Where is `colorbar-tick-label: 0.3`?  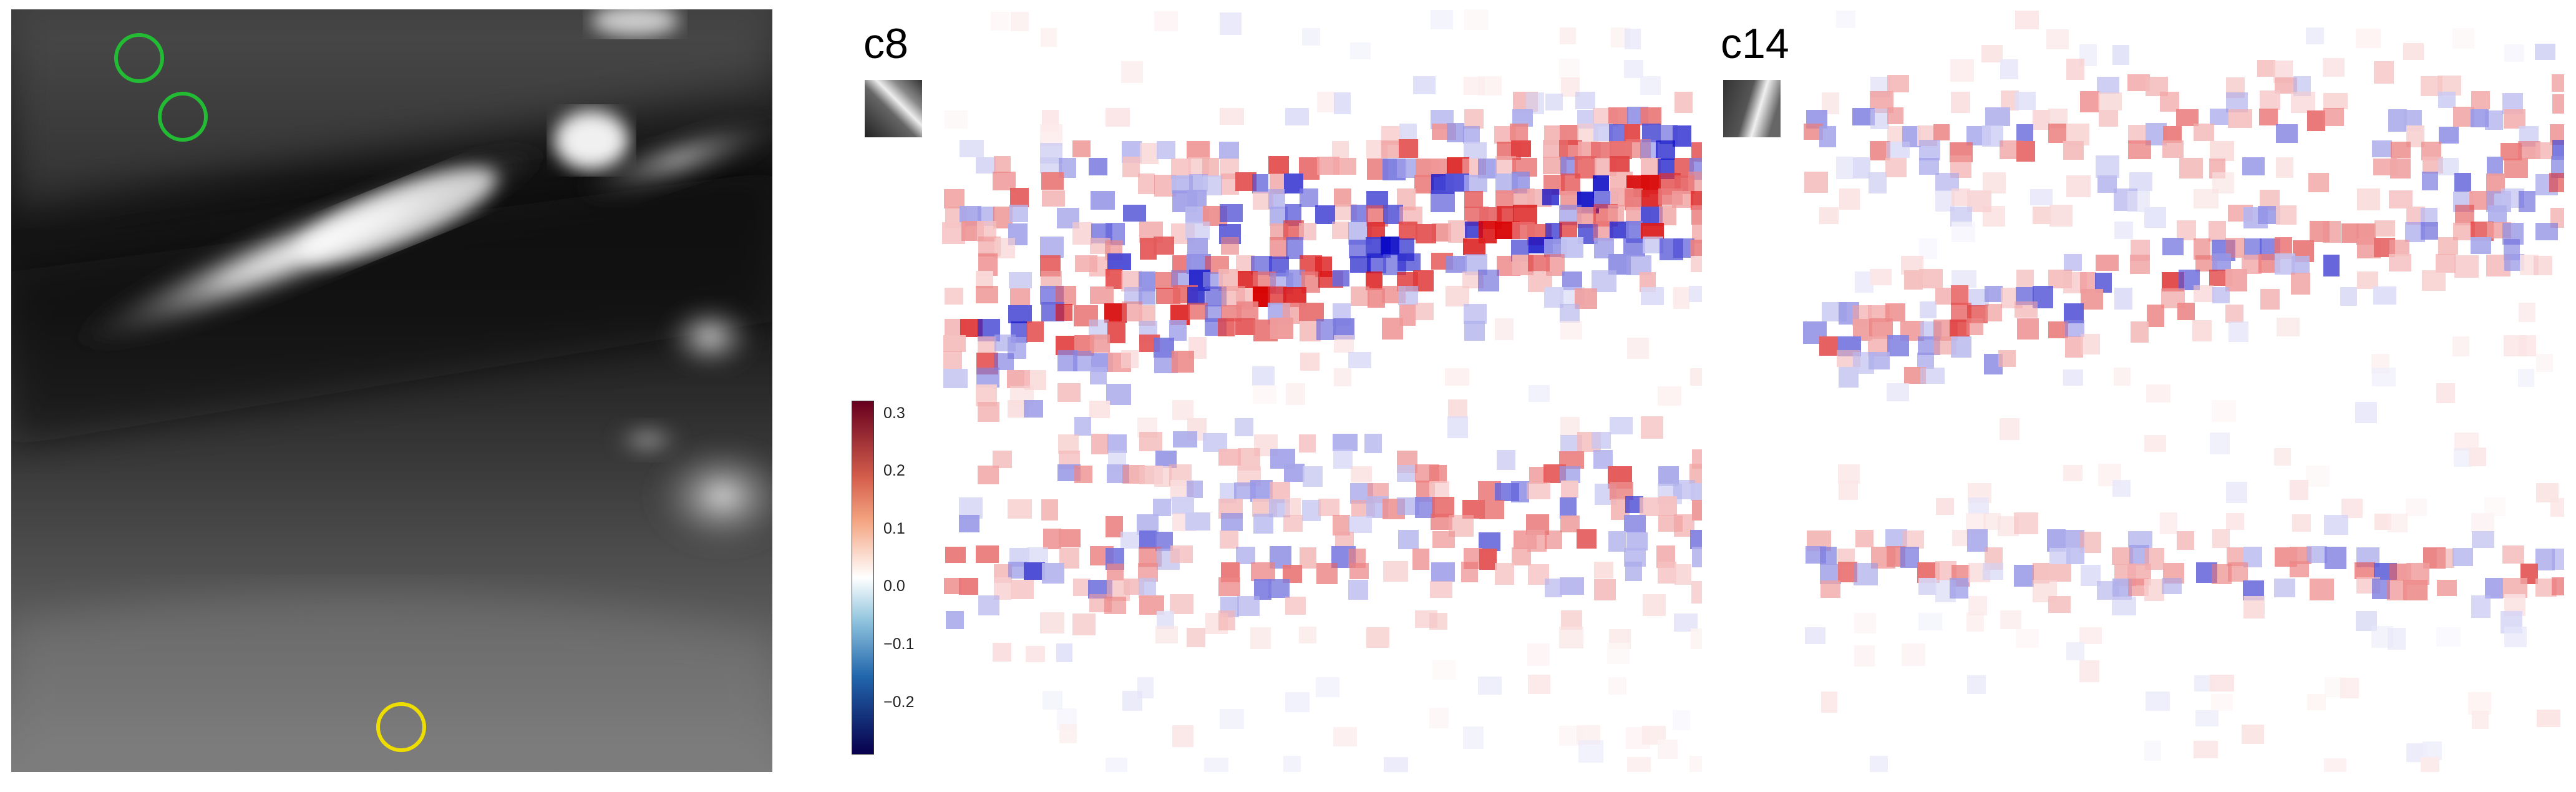
colorbar-tick-label: 0.3 is located at coordinates (894, 413).